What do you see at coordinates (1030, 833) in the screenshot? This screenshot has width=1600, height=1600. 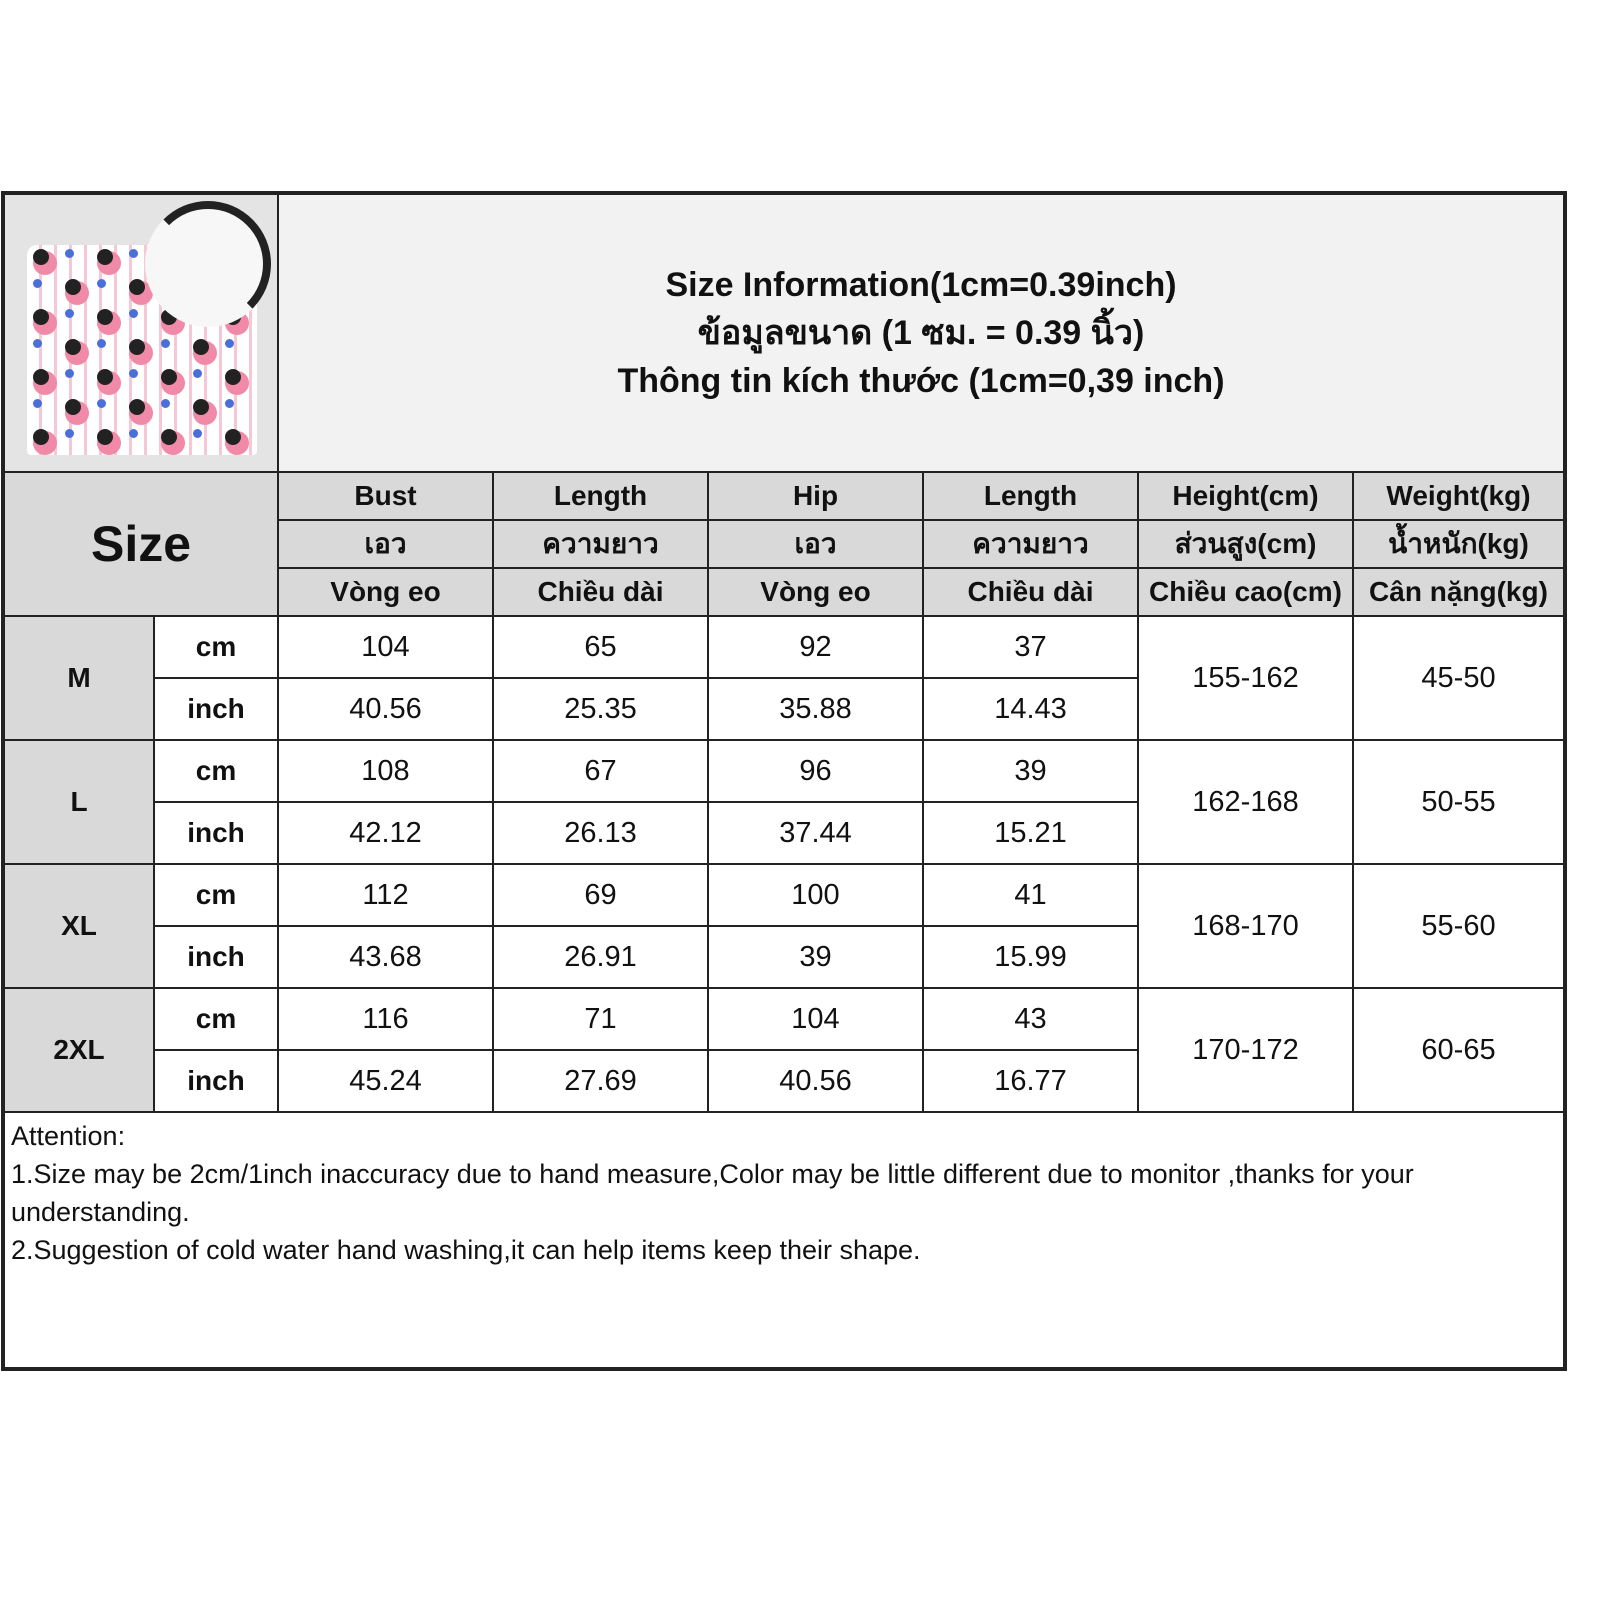 I see `measurement-cell: 15.21` at bounding box center [1030, 833].